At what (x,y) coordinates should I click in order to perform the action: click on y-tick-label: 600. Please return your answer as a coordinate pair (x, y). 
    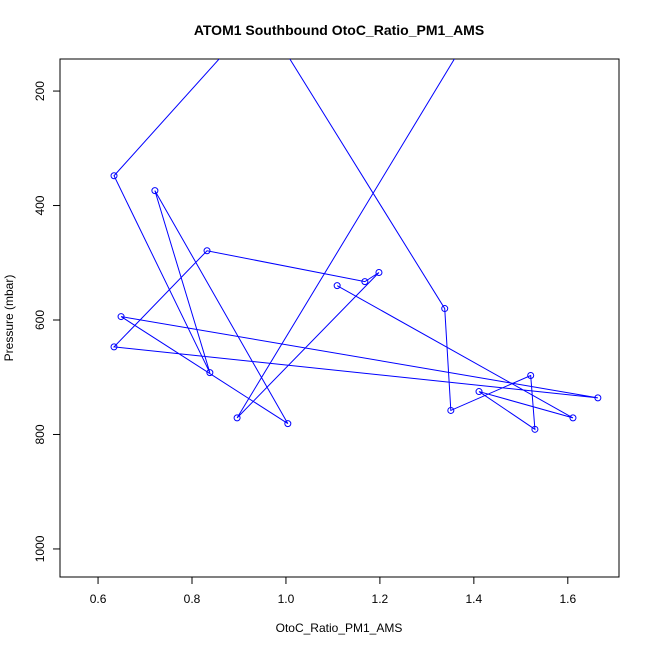
    Looking at the image, I should click on (40, 320).